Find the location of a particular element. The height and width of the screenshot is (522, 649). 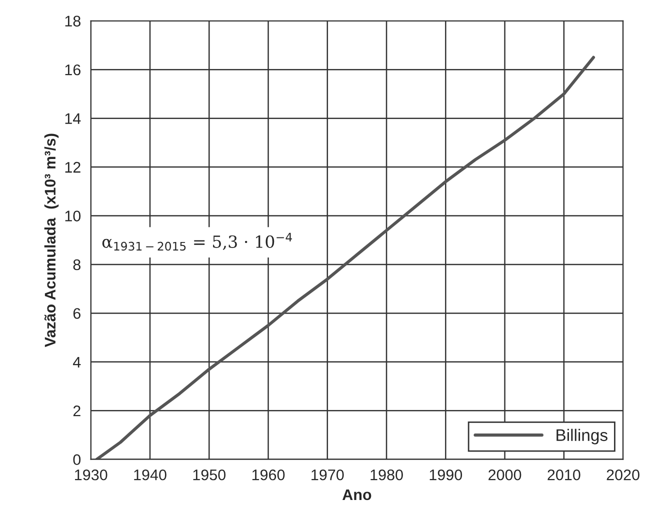

y-tick-label: 6 is located at coordinates (76, 313).